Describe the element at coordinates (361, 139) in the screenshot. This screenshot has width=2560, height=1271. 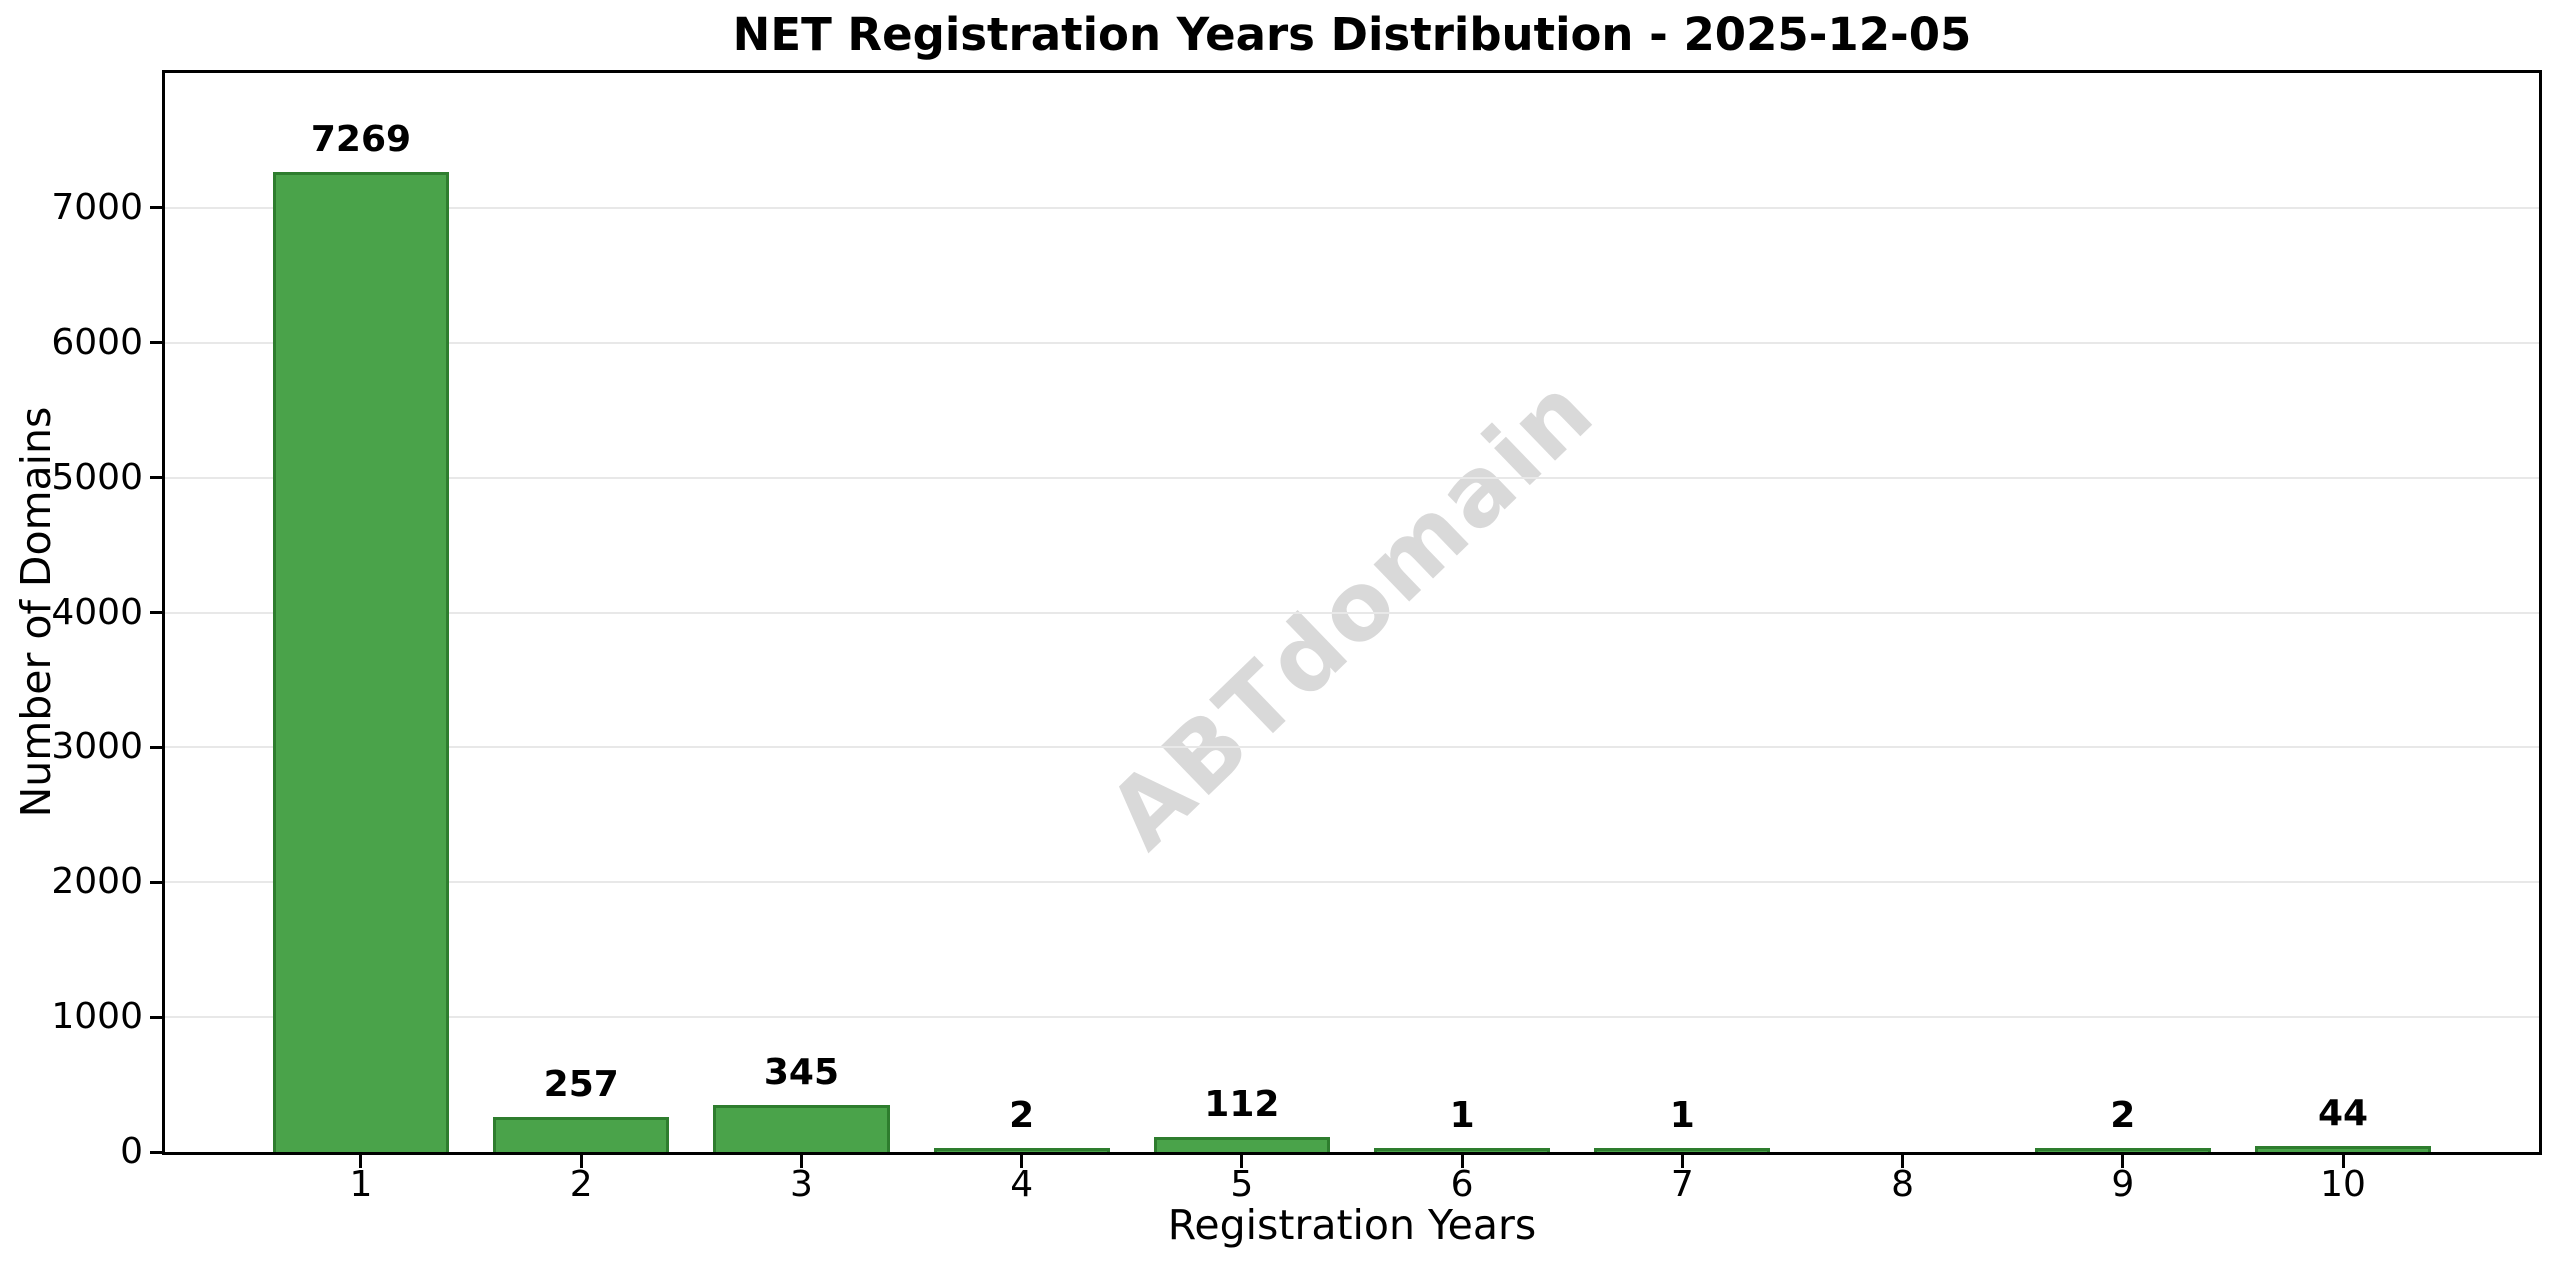
I see `bar-value-label-1: 7269` at that location.